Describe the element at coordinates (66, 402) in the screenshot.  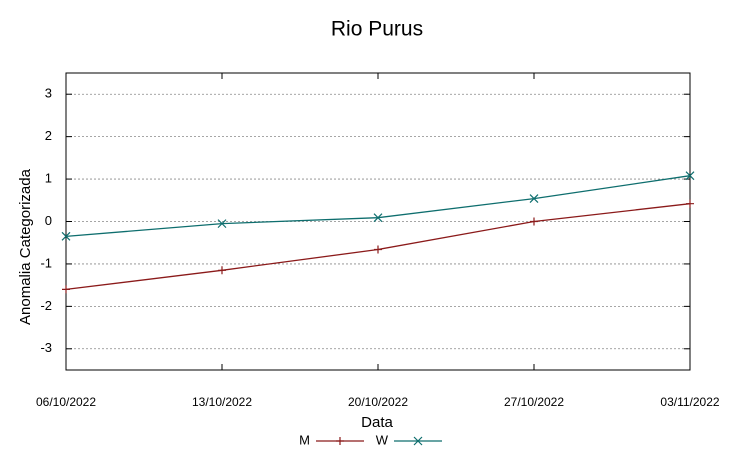
I see `x-tick-label: 06/10/2022` at that location.